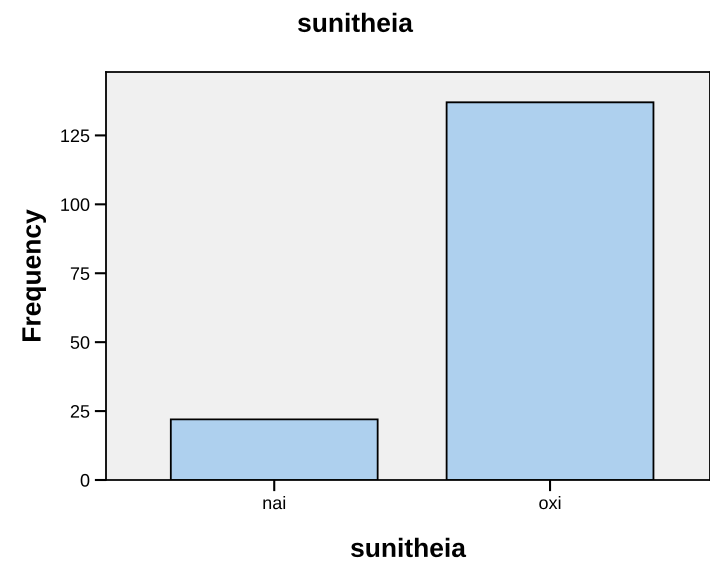 This screenshot has height=577, width=710. I want to click on x-tick-label: nai, so click(274, 503).